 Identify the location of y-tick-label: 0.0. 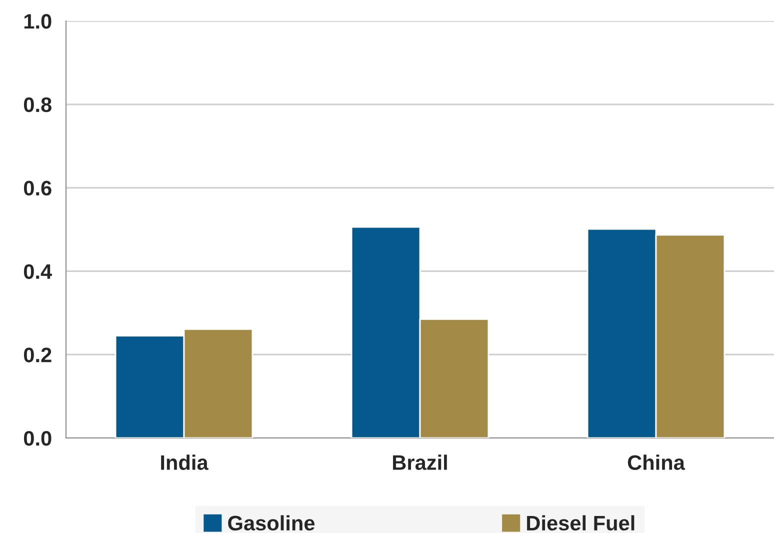
(38, 438).